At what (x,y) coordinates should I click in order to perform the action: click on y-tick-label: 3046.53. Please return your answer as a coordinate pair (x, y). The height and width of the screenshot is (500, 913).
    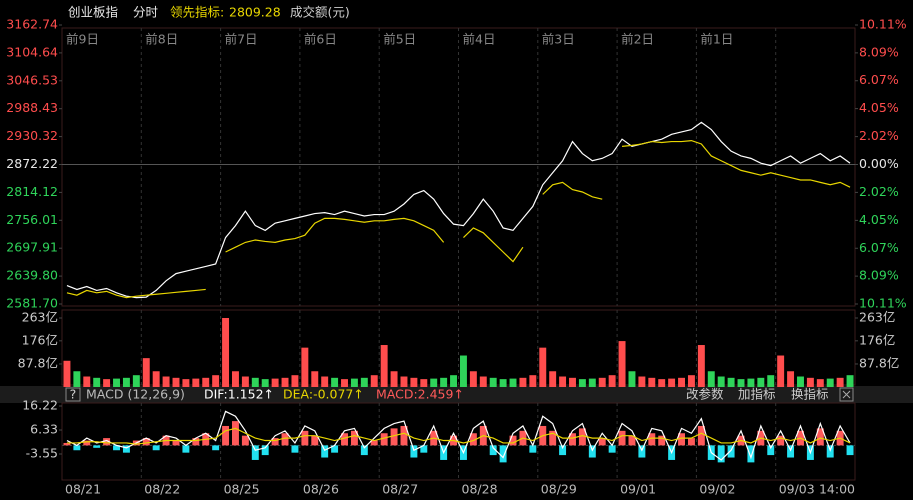
    Looking at the image, I should click on (32, 79).